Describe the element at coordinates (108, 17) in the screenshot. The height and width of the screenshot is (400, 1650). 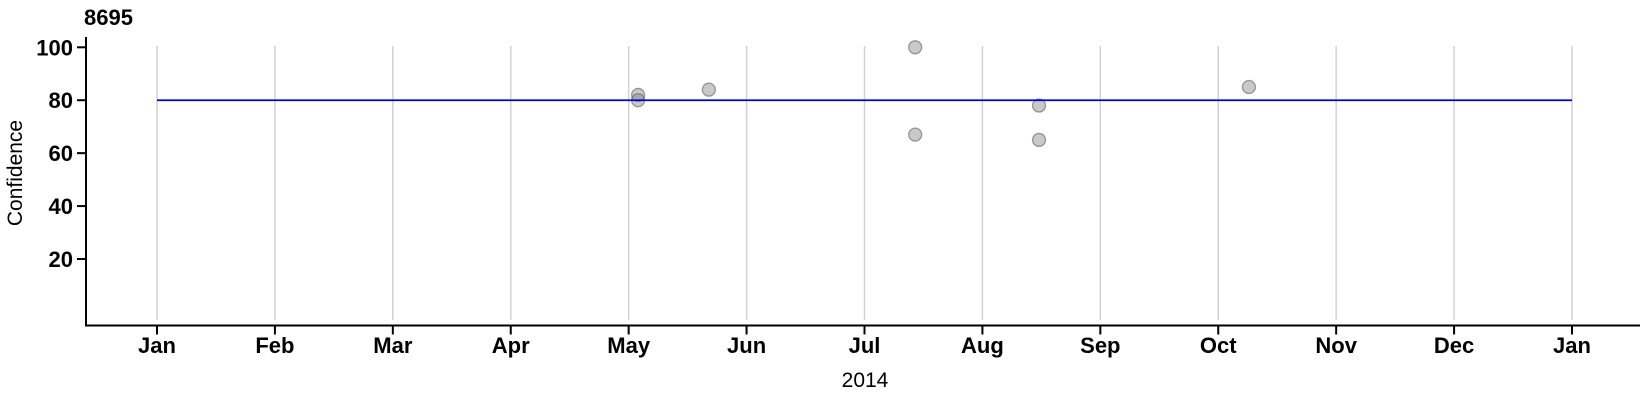
I see `chart-title: 8695` at that location.